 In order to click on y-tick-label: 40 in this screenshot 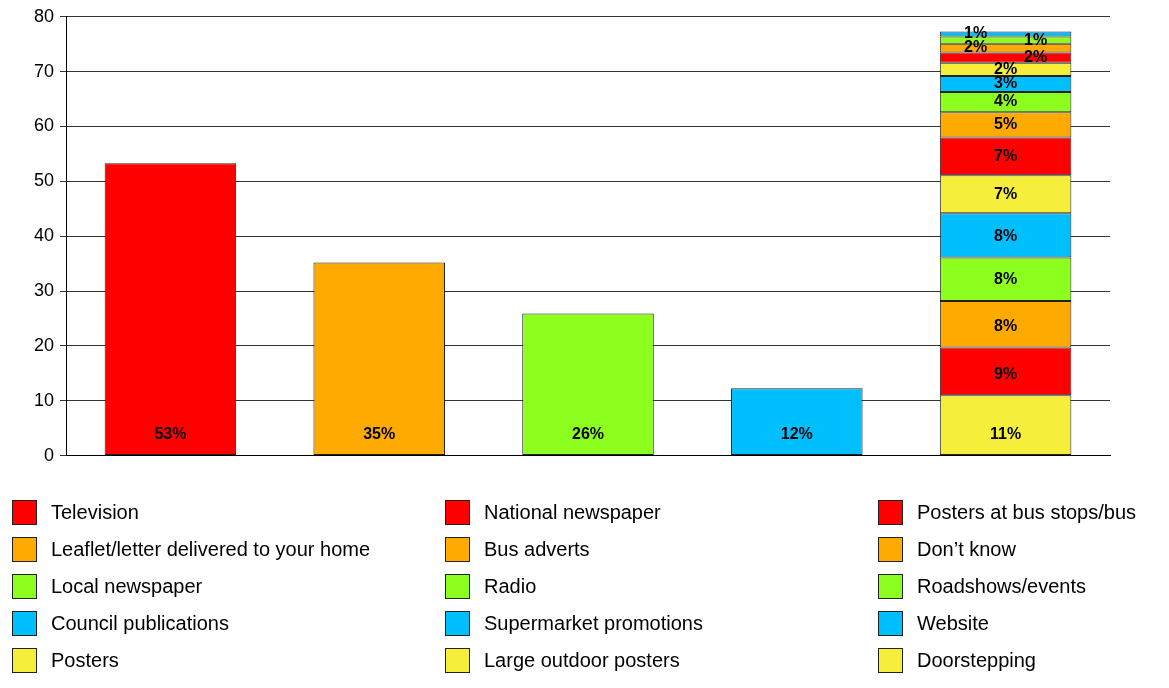, I will do `click(44, 235)`.